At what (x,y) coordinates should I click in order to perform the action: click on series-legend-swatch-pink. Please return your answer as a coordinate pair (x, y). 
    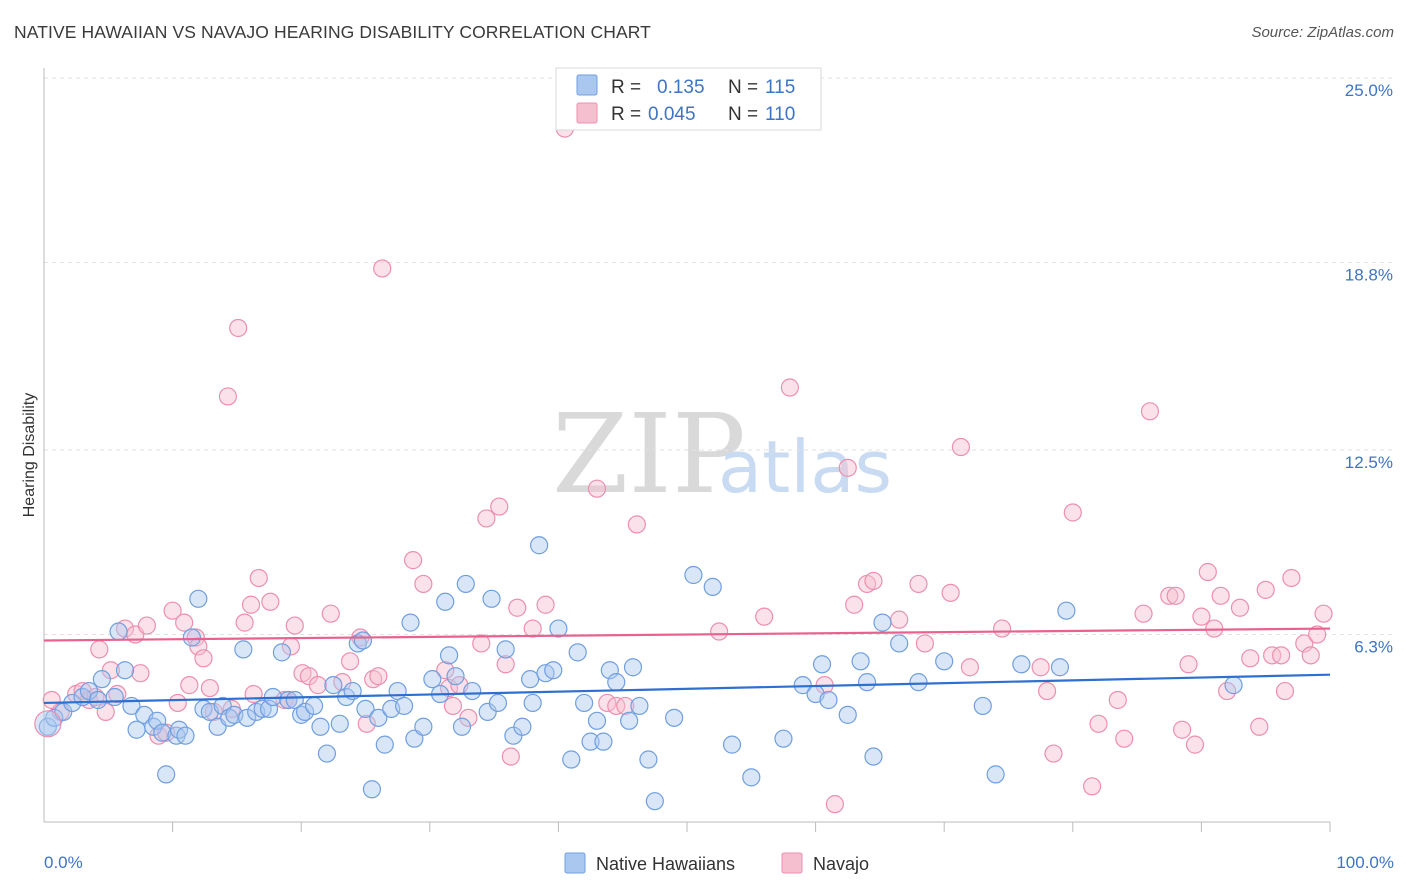
    Looking at the image, I should click on (792, 863).